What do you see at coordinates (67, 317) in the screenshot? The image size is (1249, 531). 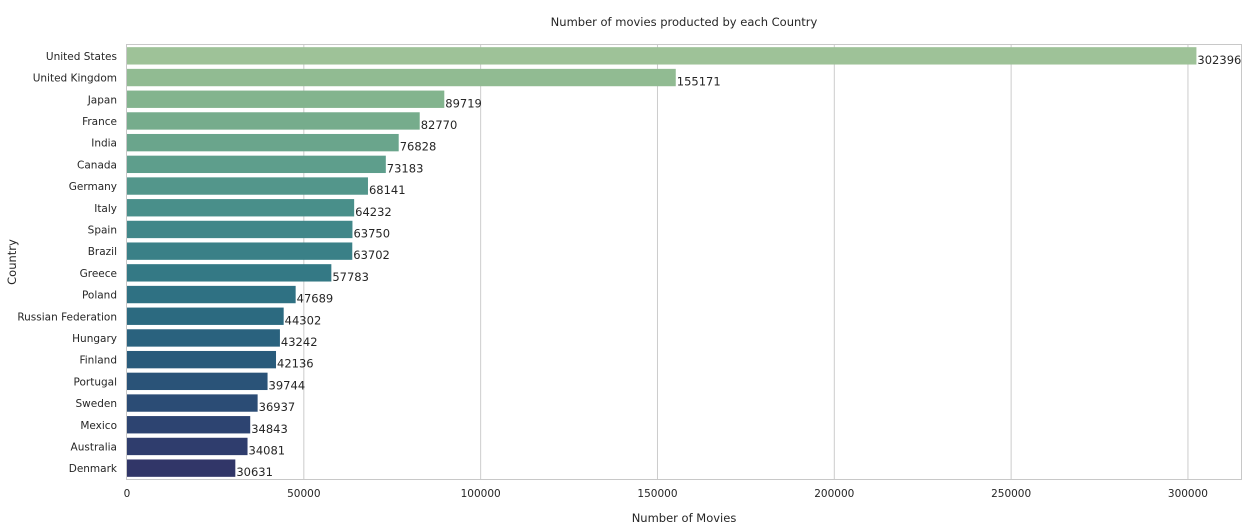 I see `category-label: Russian Federation` at bounding box center [67, 317].